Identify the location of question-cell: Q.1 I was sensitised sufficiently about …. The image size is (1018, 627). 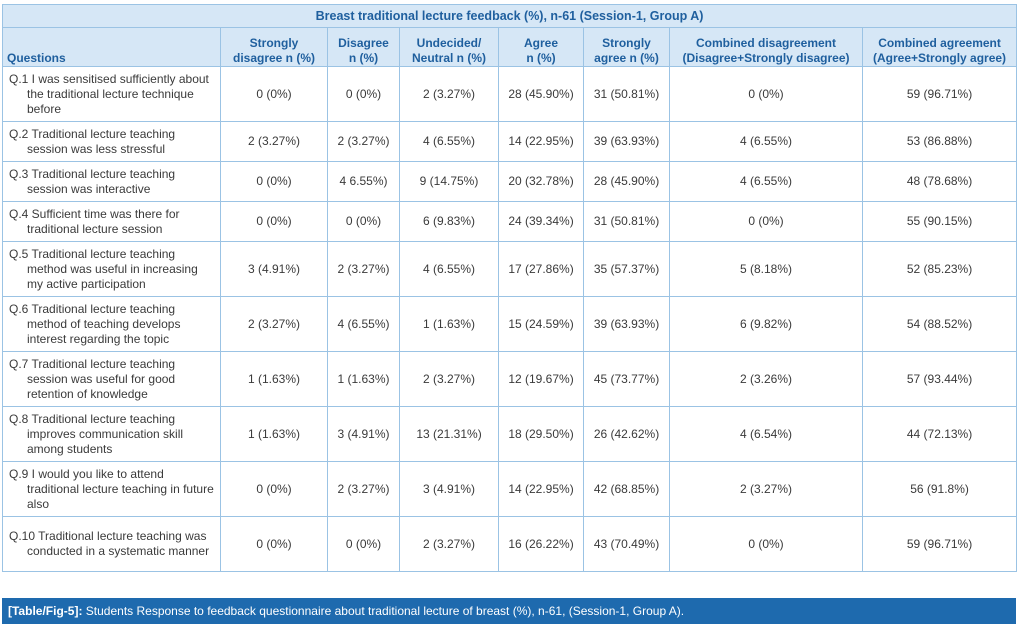
(111, 94).